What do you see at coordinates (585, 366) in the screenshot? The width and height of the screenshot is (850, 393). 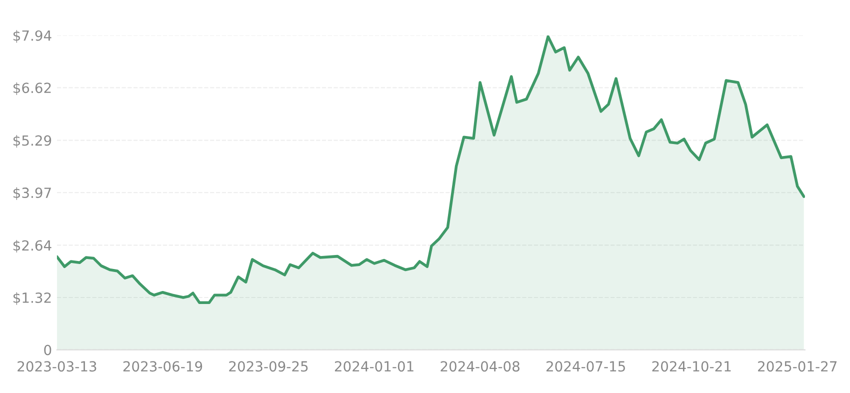 I see `x-tick-label: 2024-07-15` at bounding box center [585, 366].